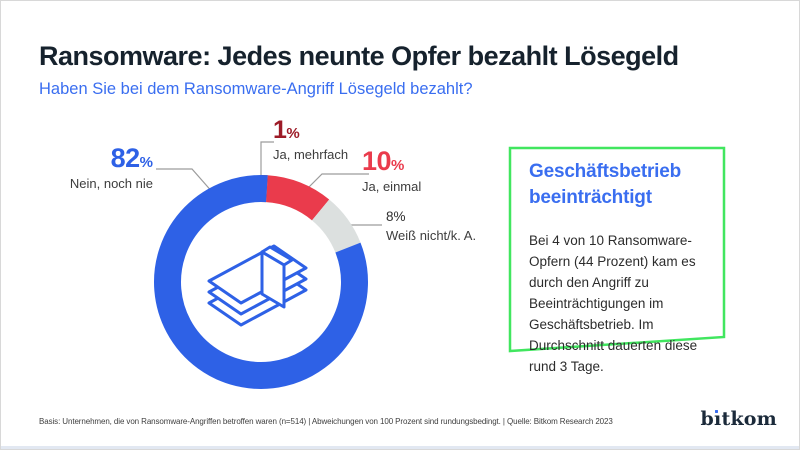 The width and height of the screenshot is (800, 450). Describe the element at coordinates (185, 181) in the screenshot. I see `leader-line-nein-noch-nie` at that location.